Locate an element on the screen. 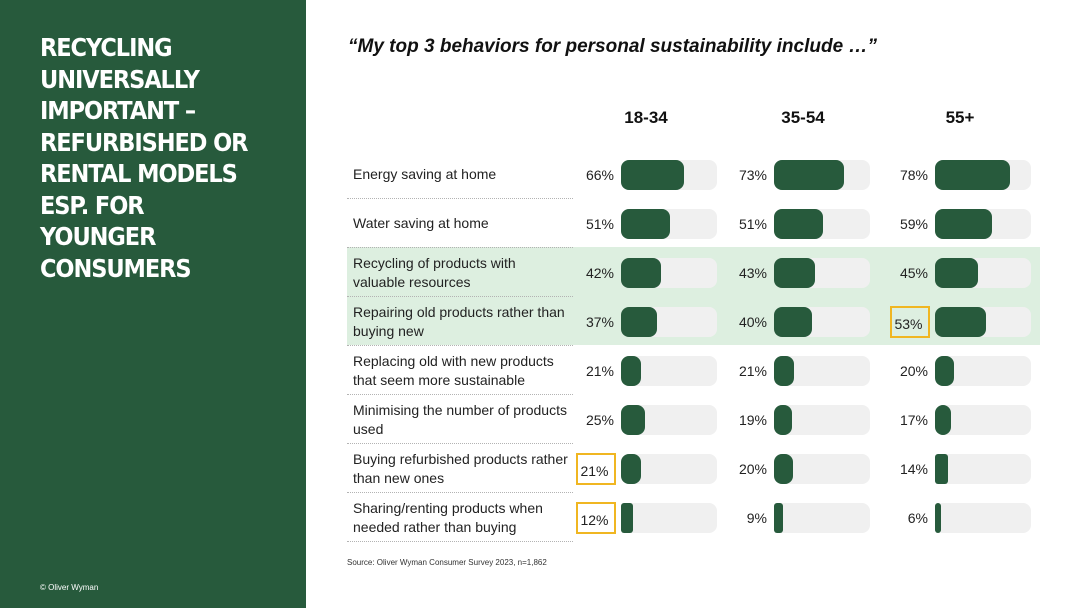 The image size is (1080, 608). data-label: 37% is located at coordinates (599, 322).